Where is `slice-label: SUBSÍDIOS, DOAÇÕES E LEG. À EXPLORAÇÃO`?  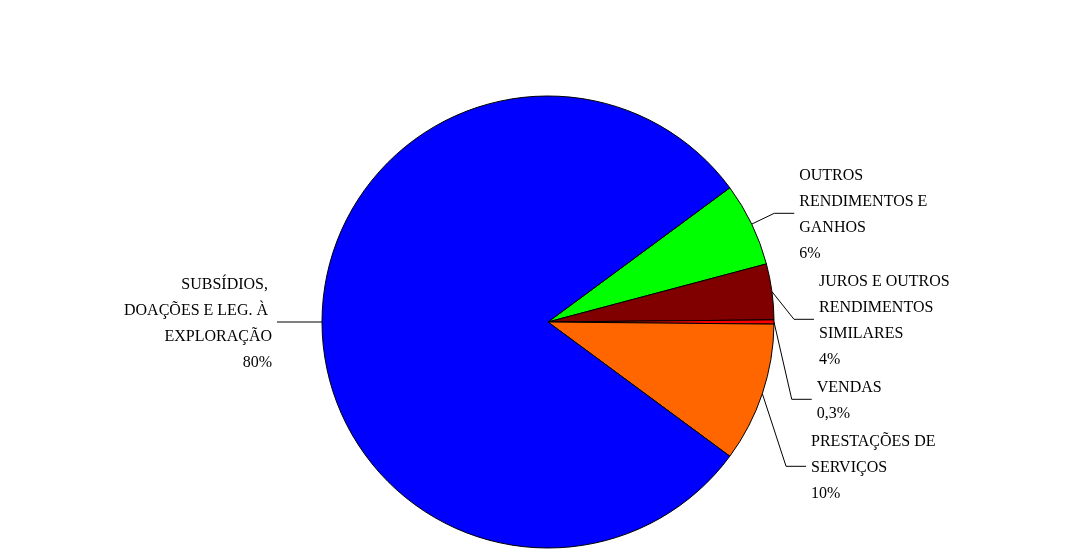 slice-label: SUBSÍDIOS, DOAÇÕES E LEG. À EXPLORAÇÃO is located at coordinates (198, 309).